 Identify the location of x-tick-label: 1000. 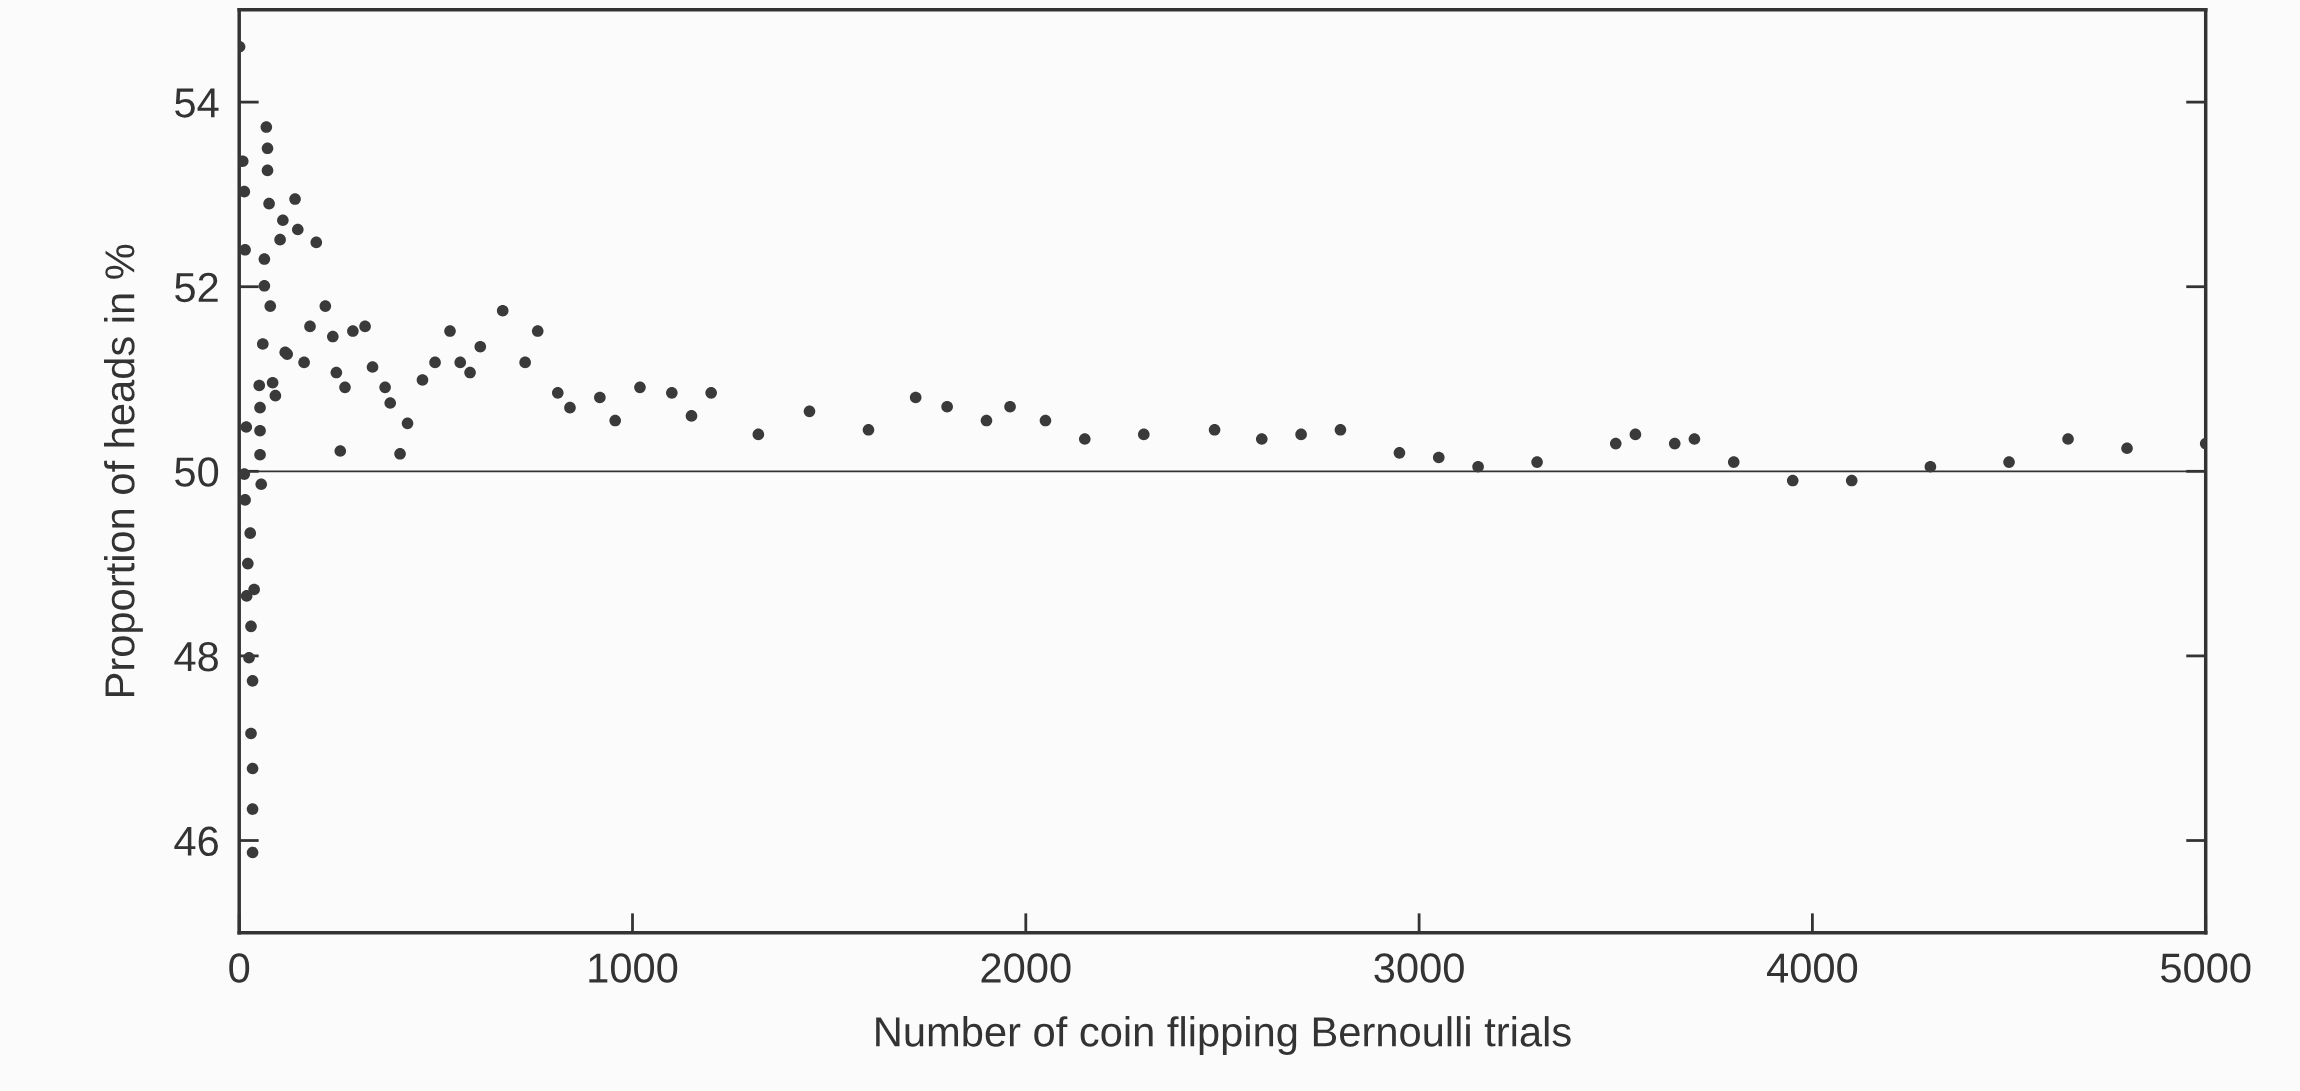
(633, 968).